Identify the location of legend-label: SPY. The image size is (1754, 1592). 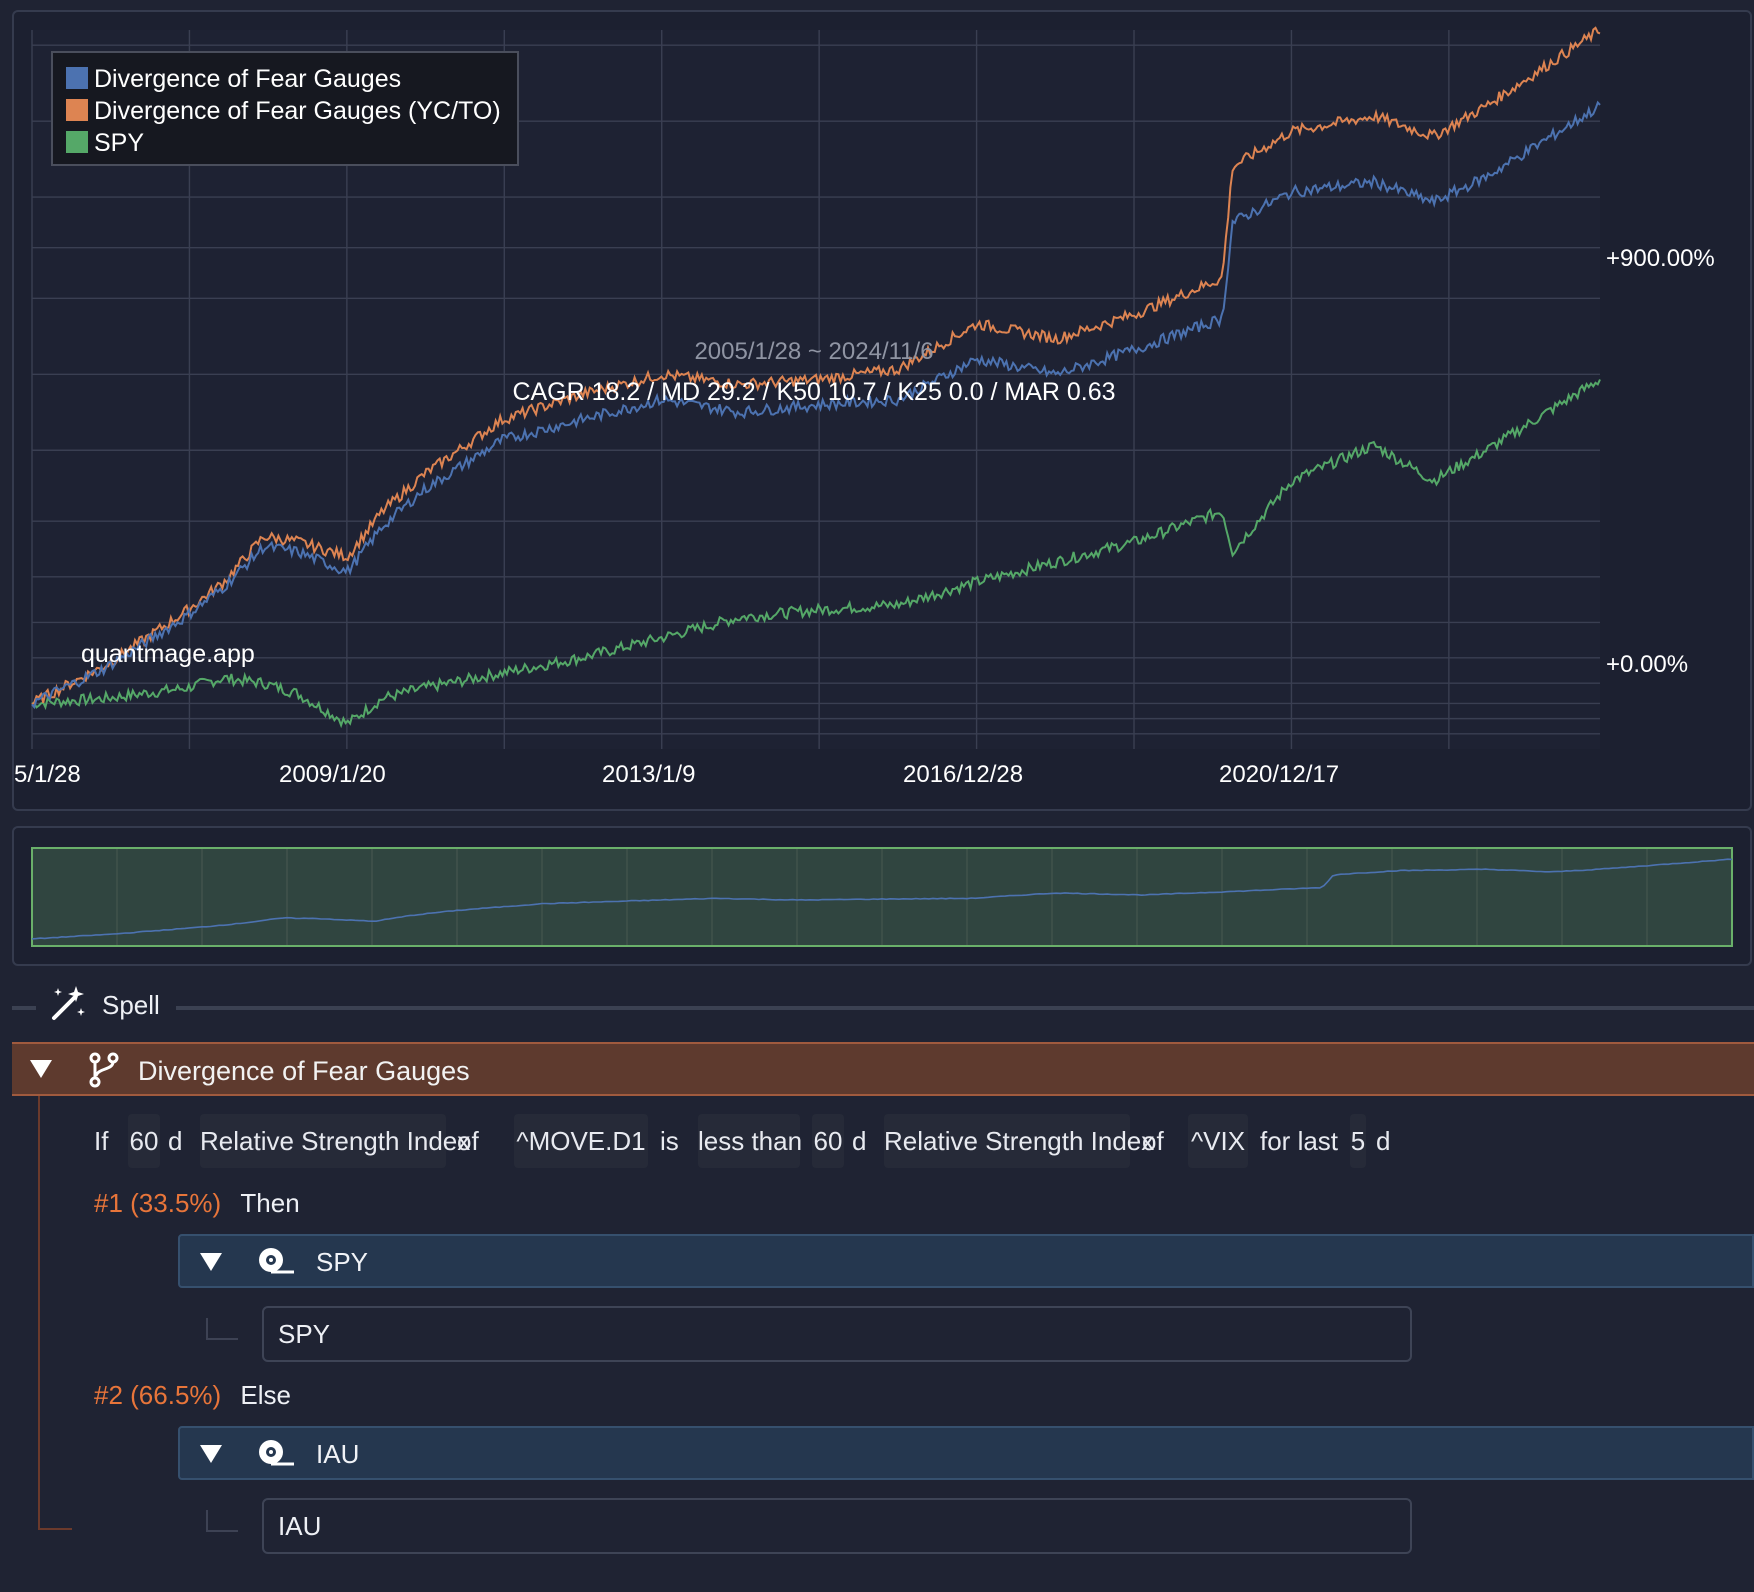
(119, 143).